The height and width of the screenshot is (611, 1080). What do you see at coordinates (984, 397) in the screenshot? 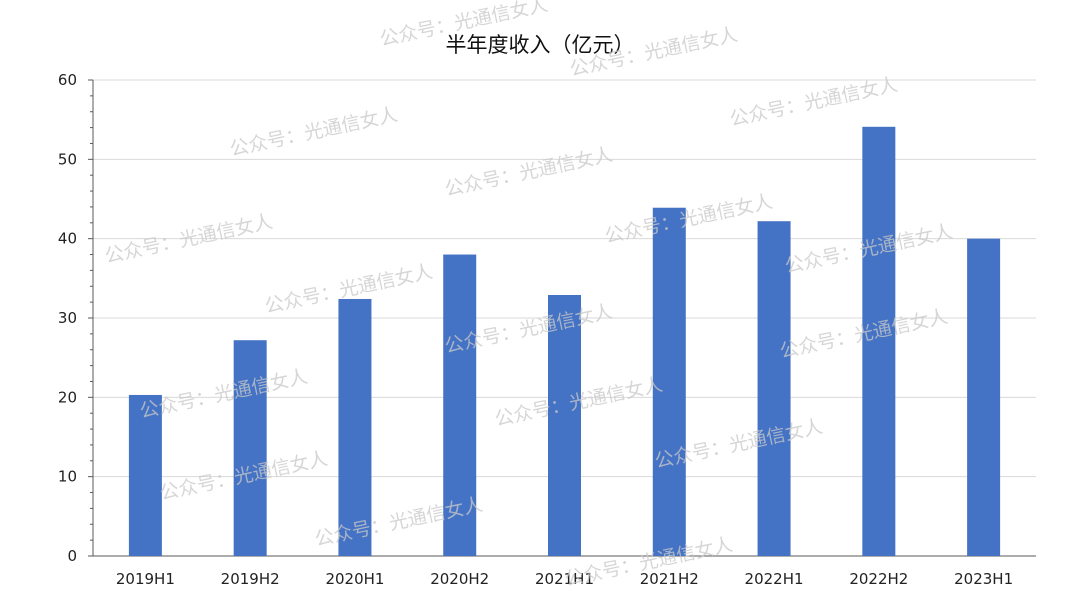
I see `bar-2023H1` at bounding box center [984, 397].